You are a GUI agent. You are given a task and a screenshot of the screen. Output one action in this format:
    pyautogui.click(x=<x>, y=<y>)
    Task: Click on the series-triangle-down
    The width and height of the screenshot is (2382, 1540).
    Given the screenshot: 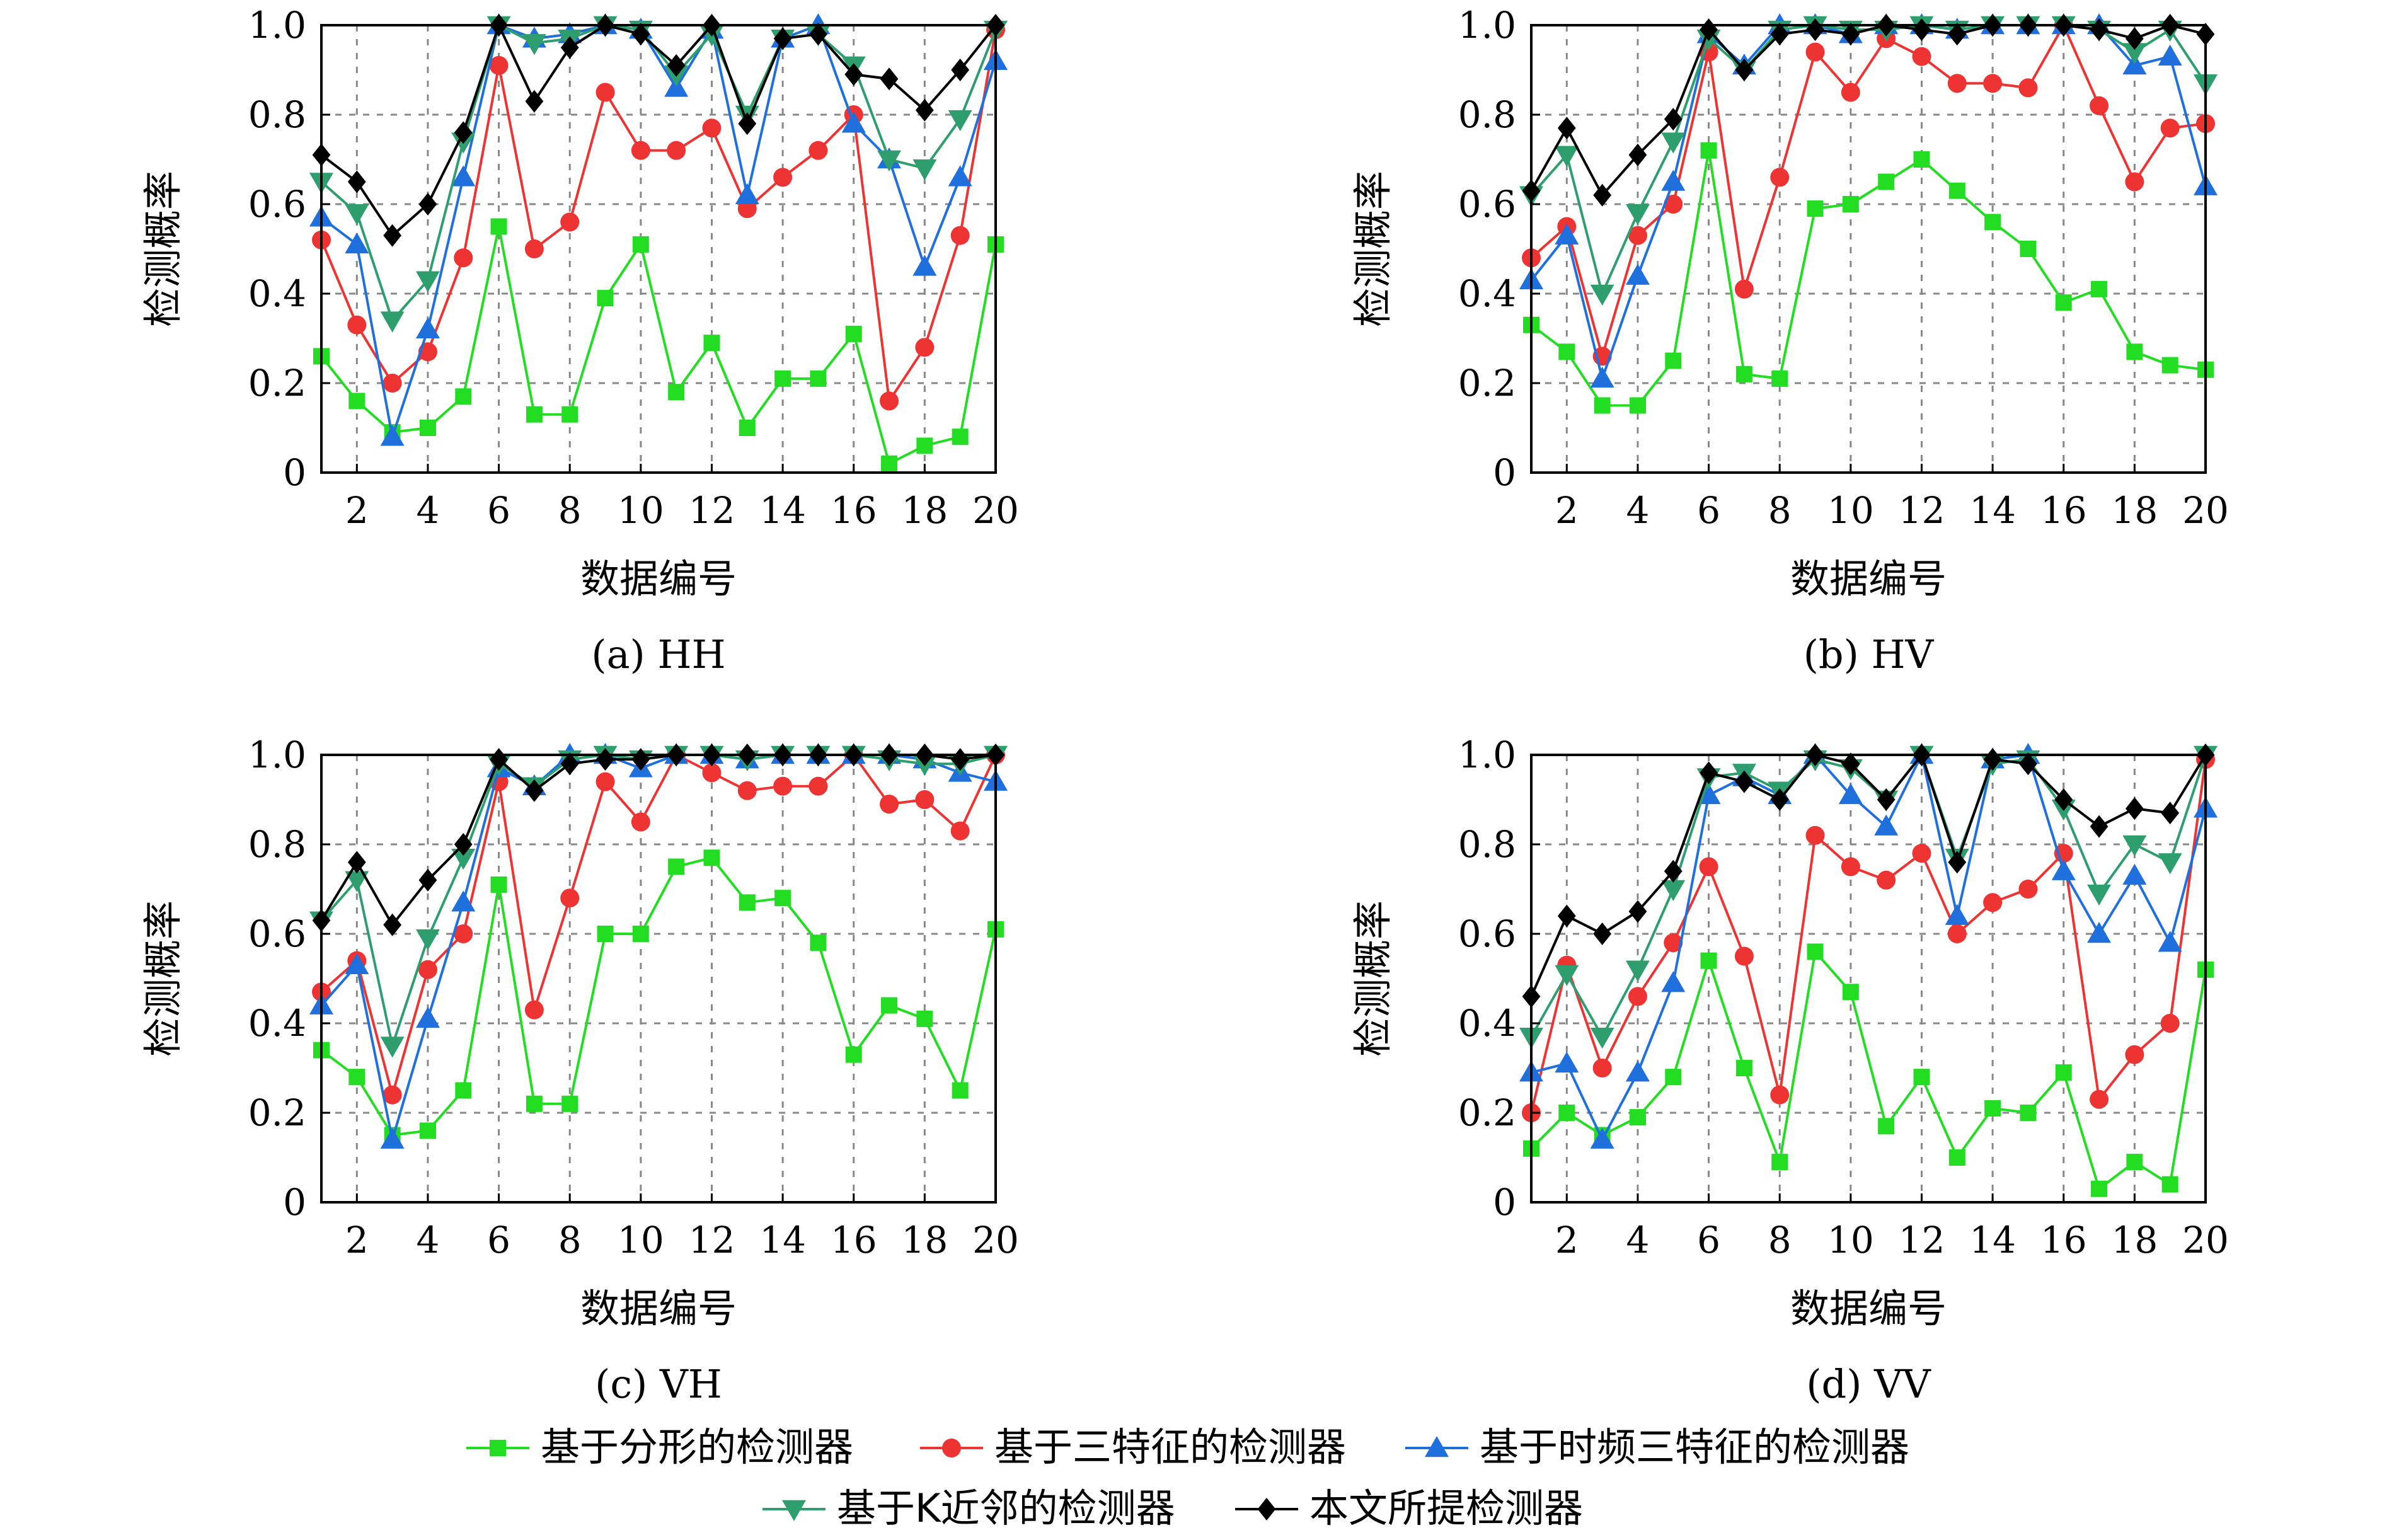 What is the action you would take?
    pyautogui.click(x=1868, y=897)
    